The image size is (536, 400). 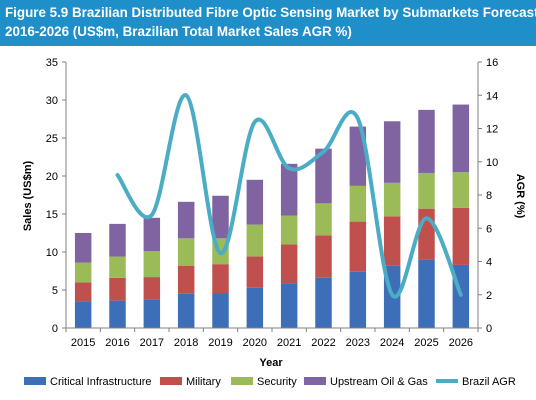 I want to click on y2-tick-label: 0, so click(x=489, y=329).